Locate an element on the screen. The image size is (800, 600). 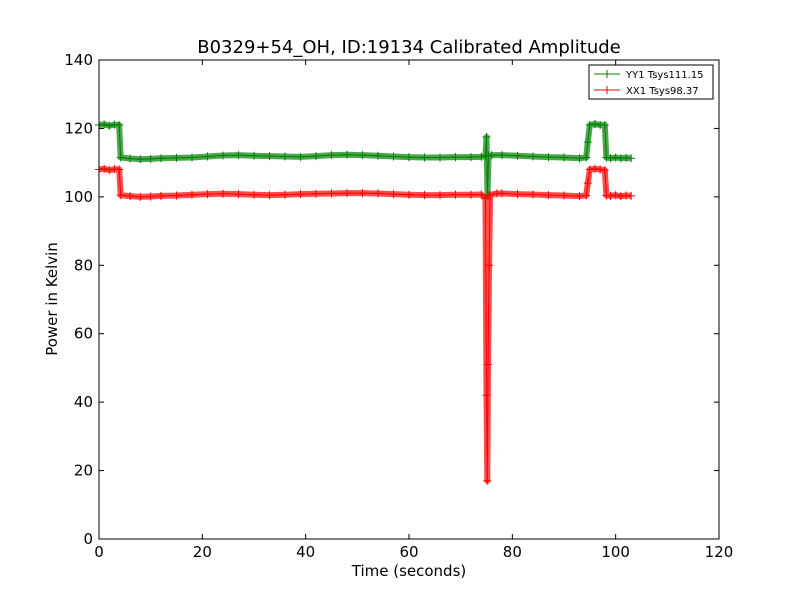
x-axis-label: Time (seconds) is located at coordinates (409, 571).